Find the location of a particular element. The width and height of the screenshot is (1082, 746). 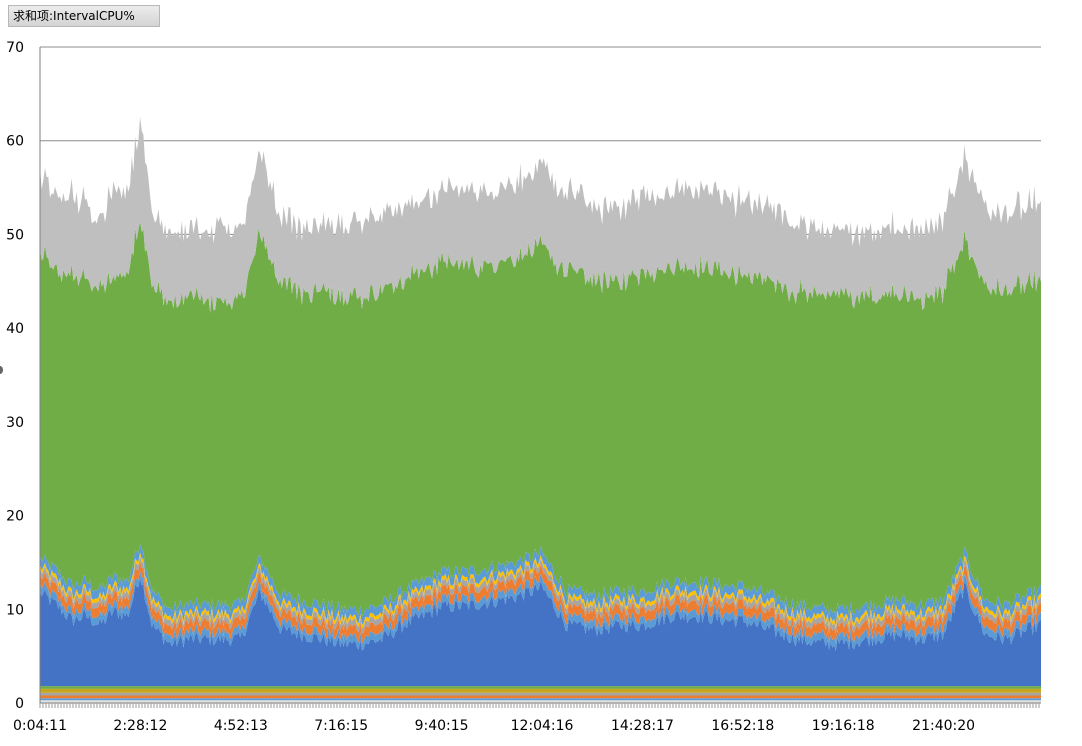

x-tick-label: 9:40:15 is located at coordinates (442, 726).